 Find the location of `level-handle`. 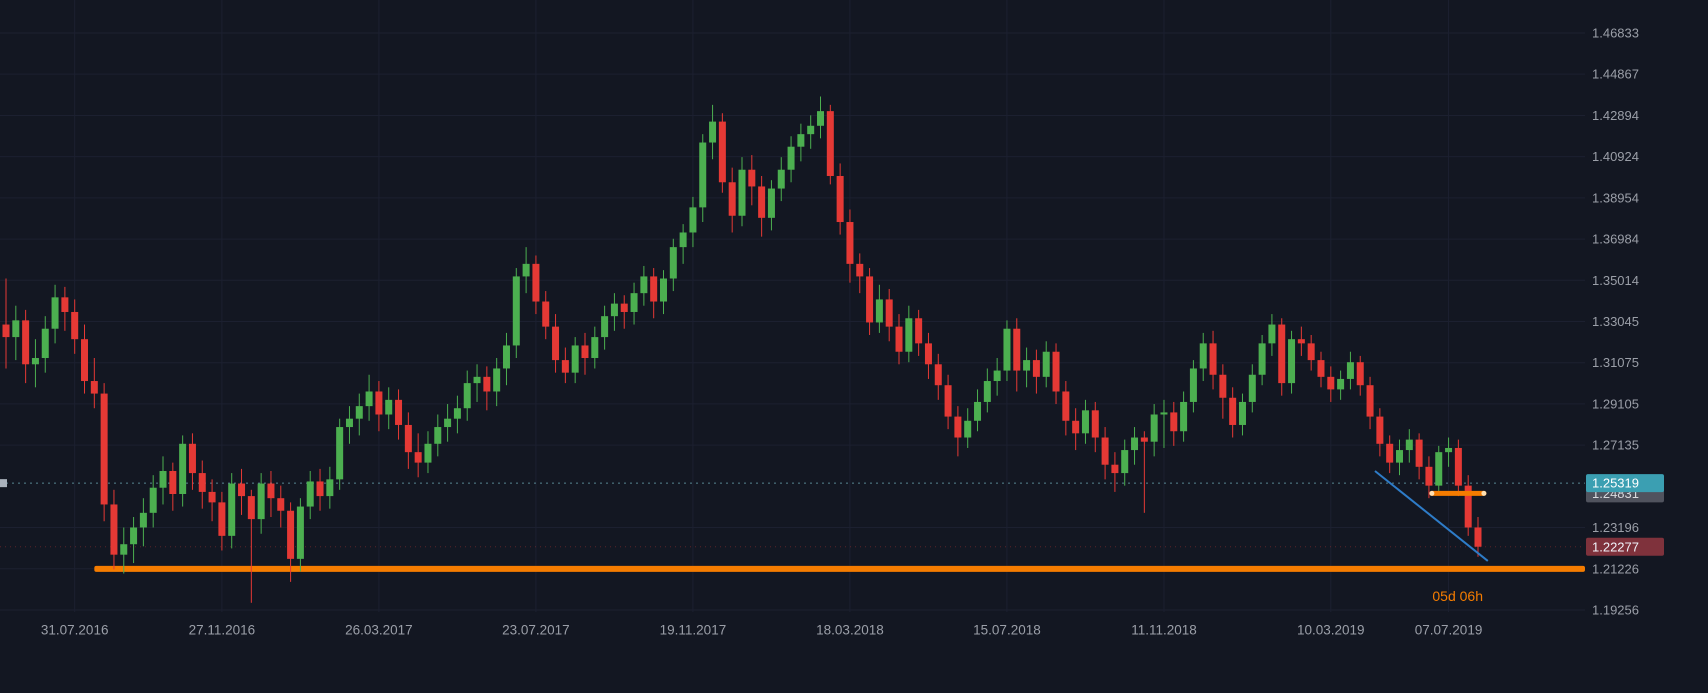

level-handle is located at coordinates (1484, 493).